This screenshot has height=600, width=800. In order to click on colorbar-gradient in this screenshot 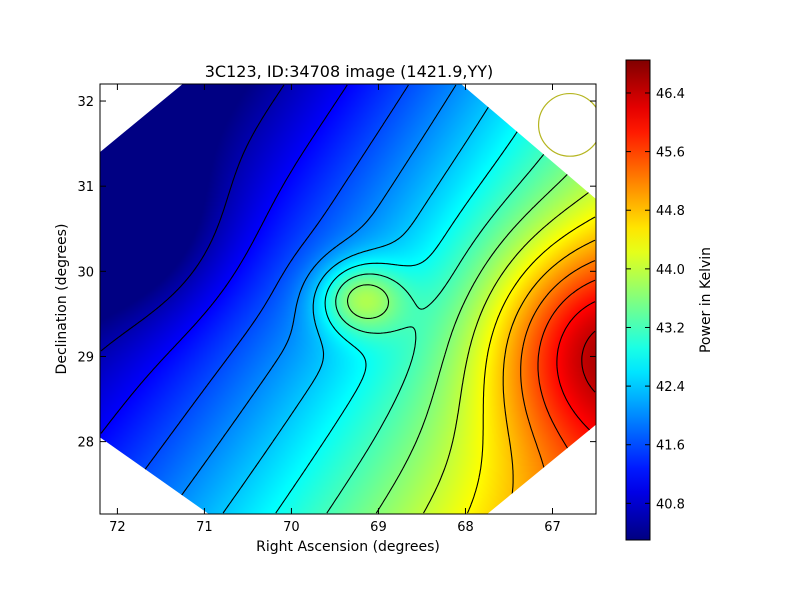, I will do `click(638, 300)`.